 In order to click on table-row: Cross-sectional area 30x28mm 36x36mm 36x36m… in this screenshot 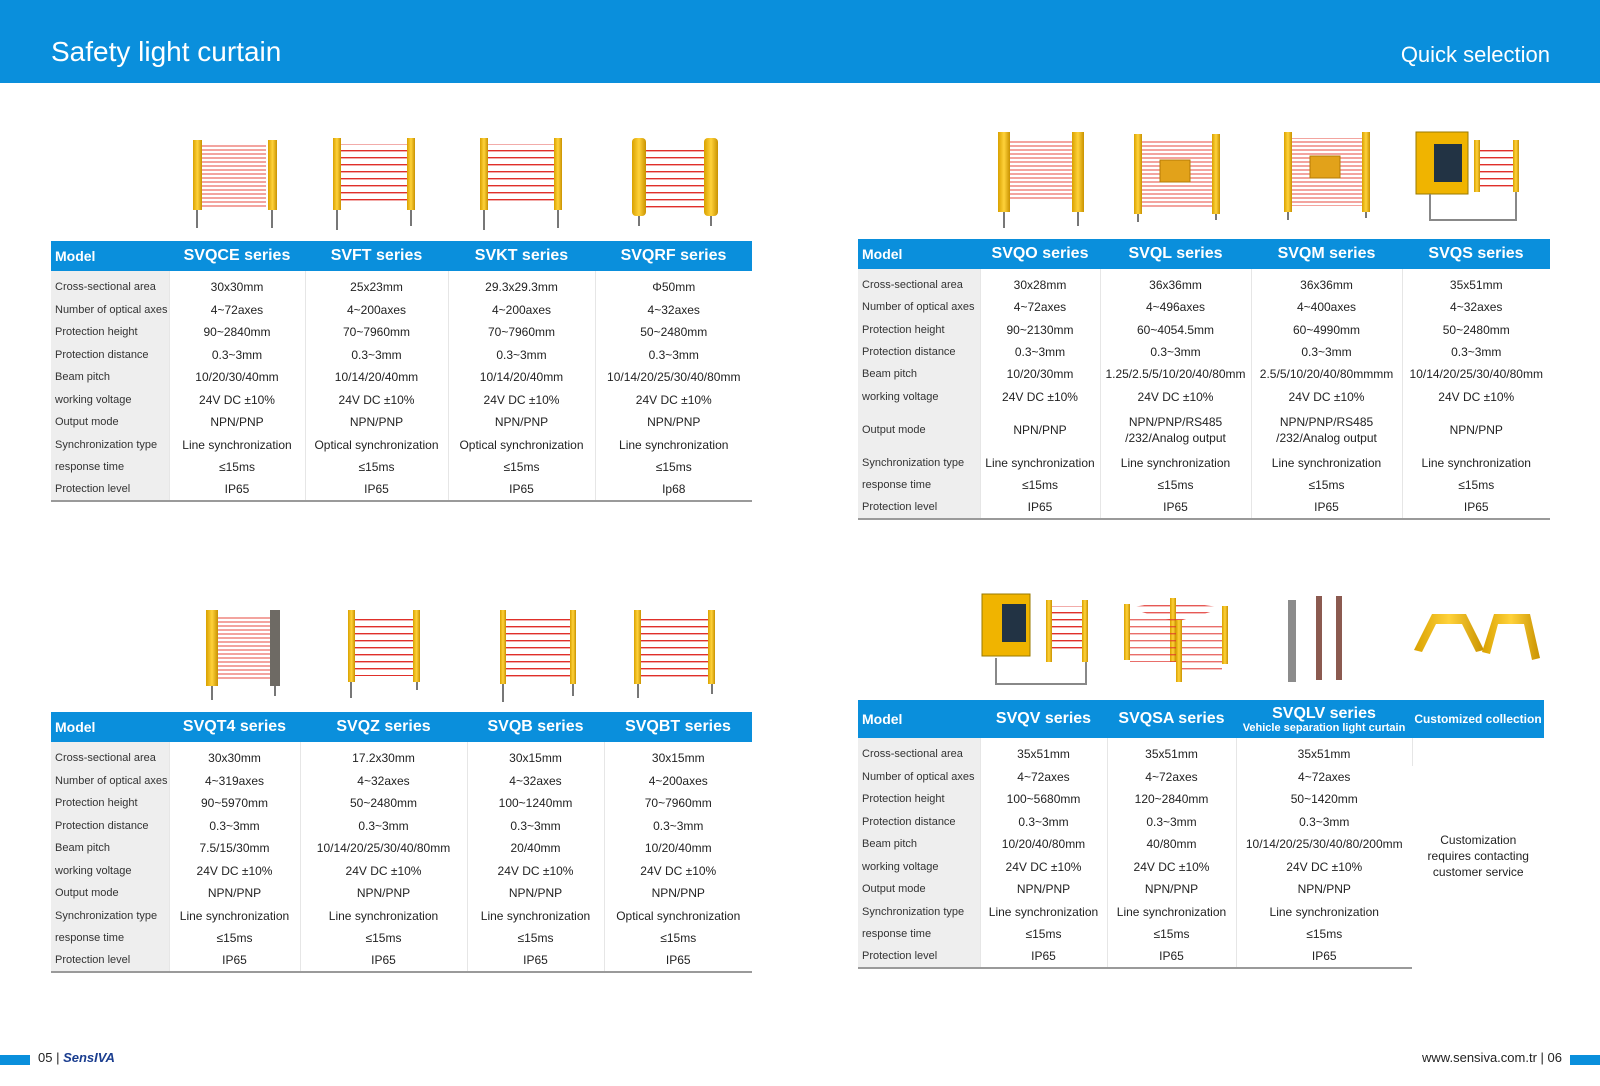, I will do `click(1204, 285)`.